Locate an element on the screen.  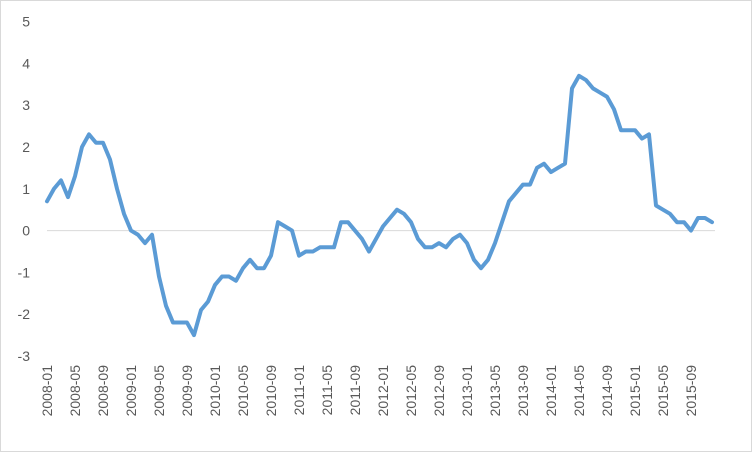
x-tick-label: 2015-05 is located at coordinates (663, 391).